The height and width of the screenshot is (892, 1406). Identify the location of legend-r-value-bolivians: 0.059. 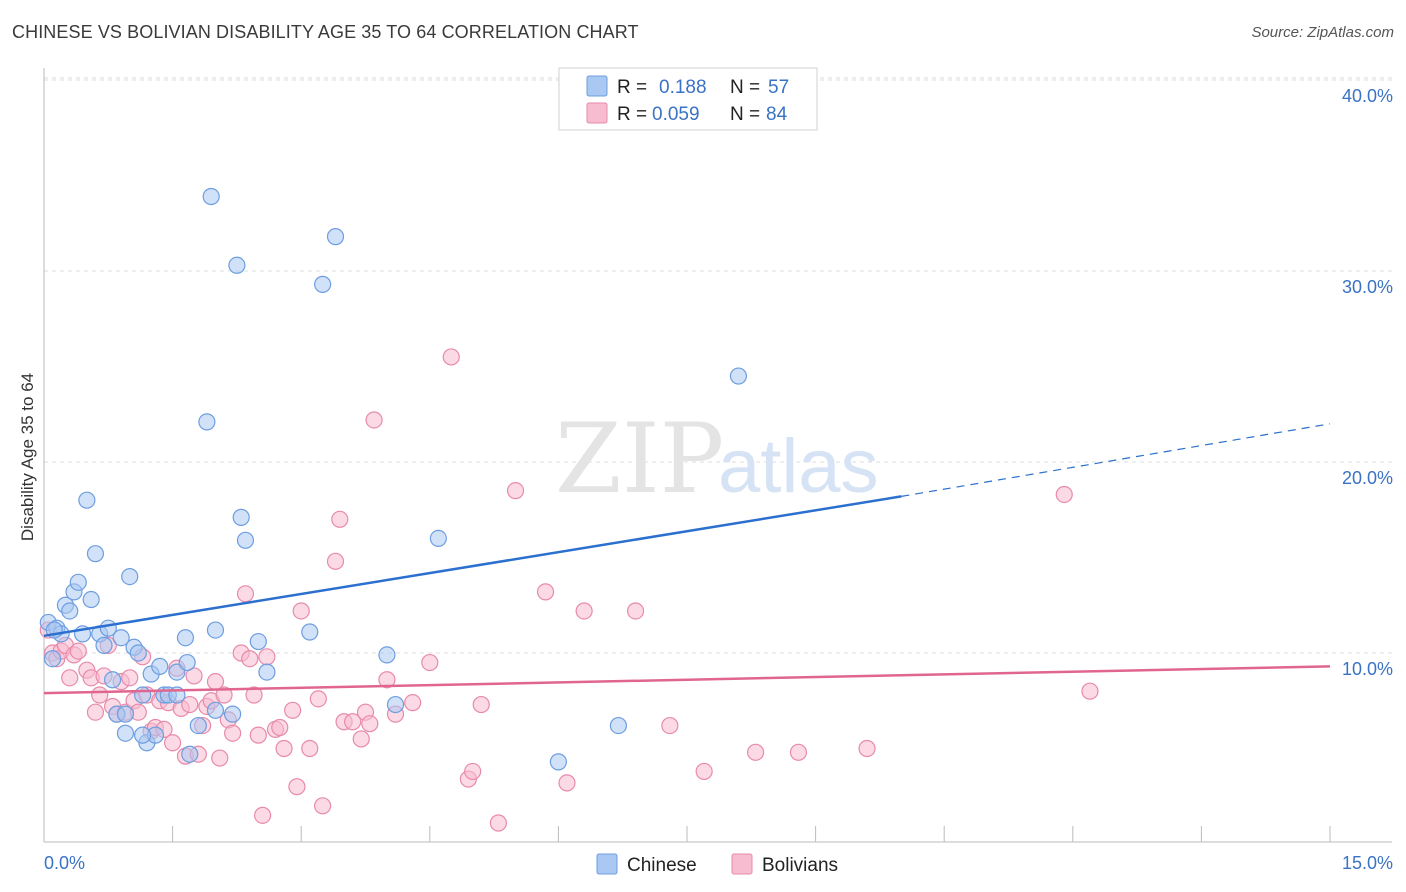
(676, 114).